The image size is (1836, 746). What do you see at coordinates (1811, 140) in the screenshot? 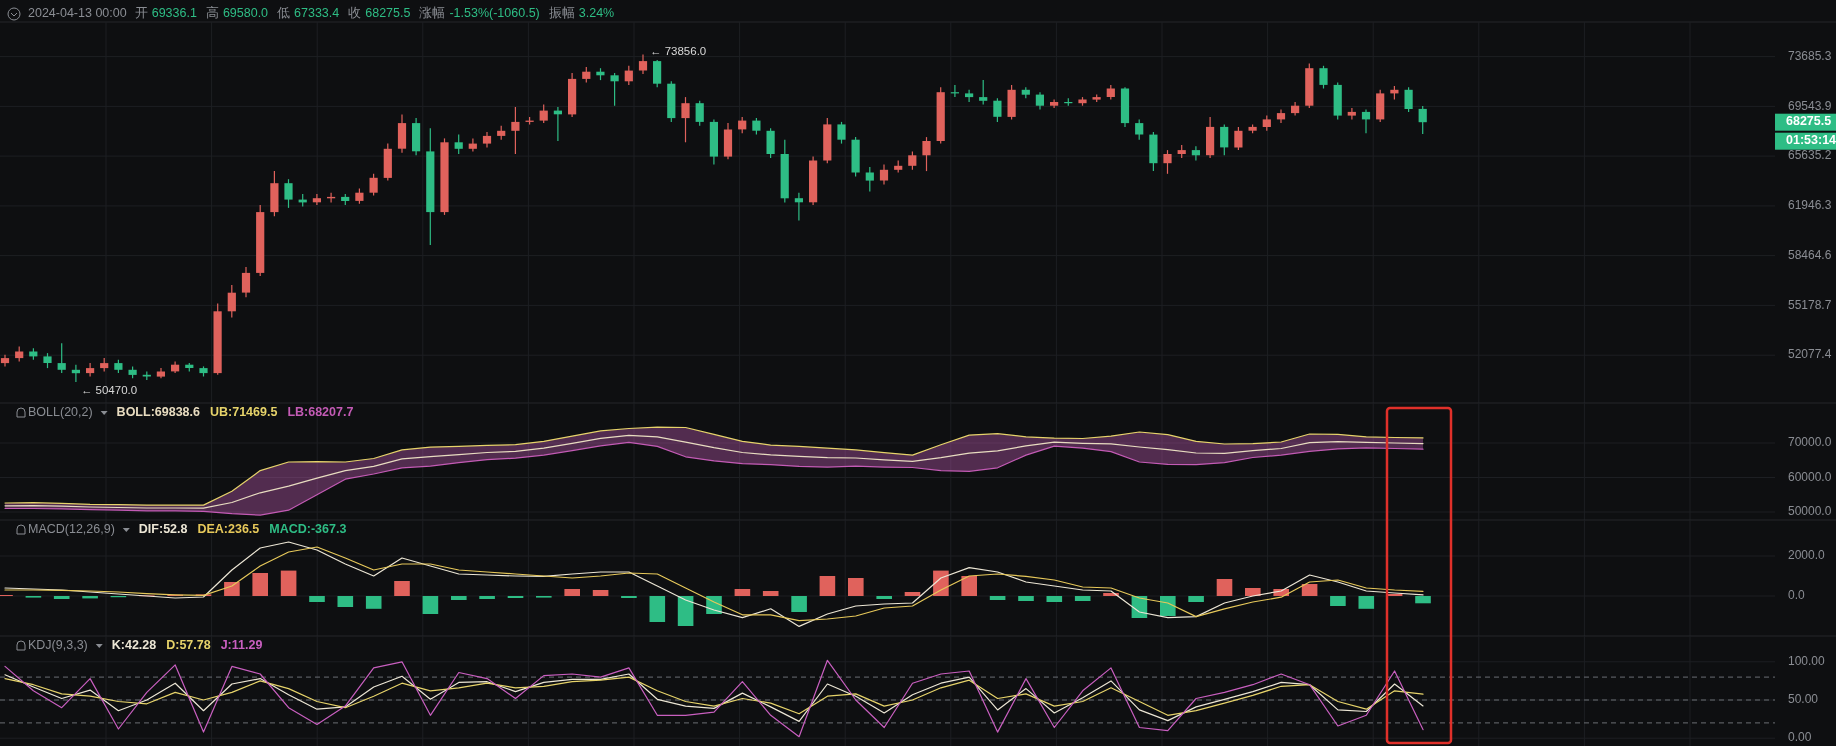
I see `text: 01:53:14` at bounding box center [1811, 140].